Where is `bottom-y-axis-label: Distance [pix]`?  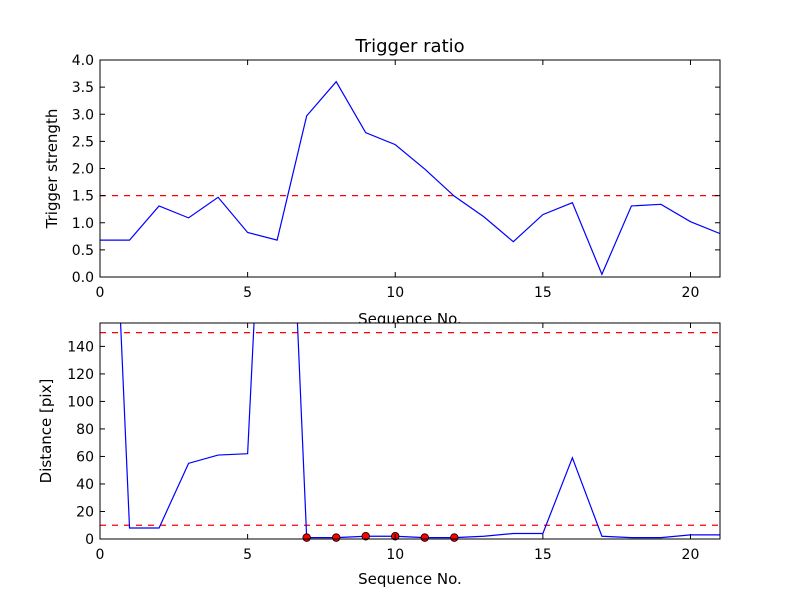 bottom-y-axis-label: Distance [pix] is located at coordinates (46, 431).